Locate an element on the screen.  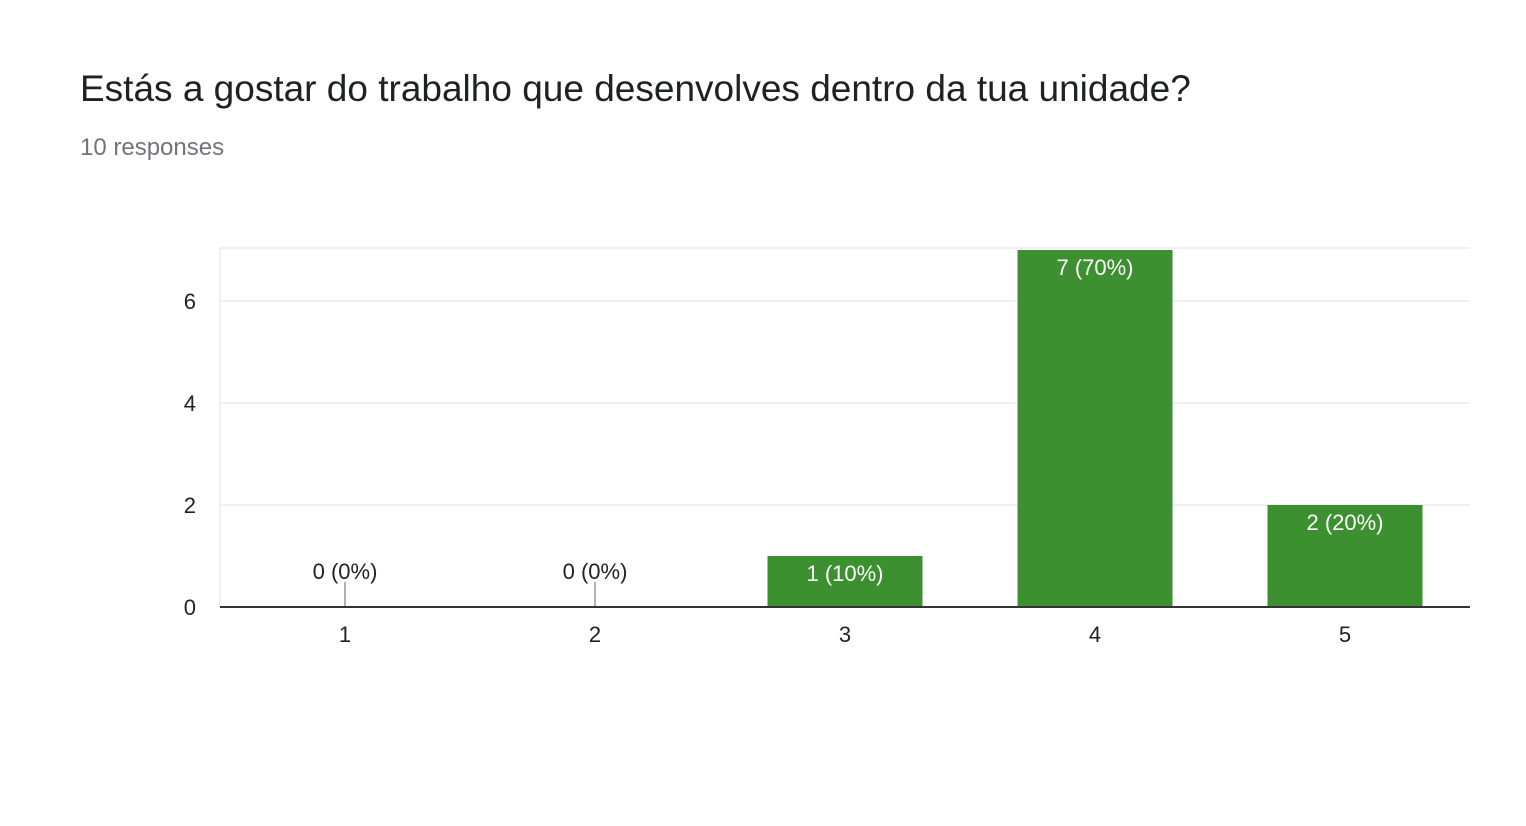
data-label-5: 2 (20%) is located at coordinates (1344, 522).